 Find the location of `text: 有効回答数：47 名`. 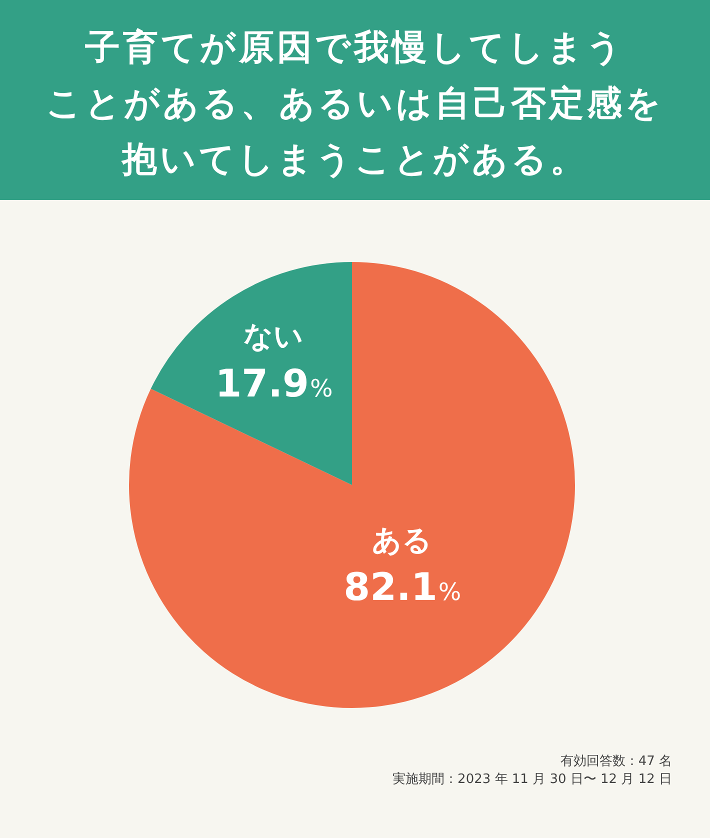

text: 有効回答数：47 名 is located at coordinates (615, 762).